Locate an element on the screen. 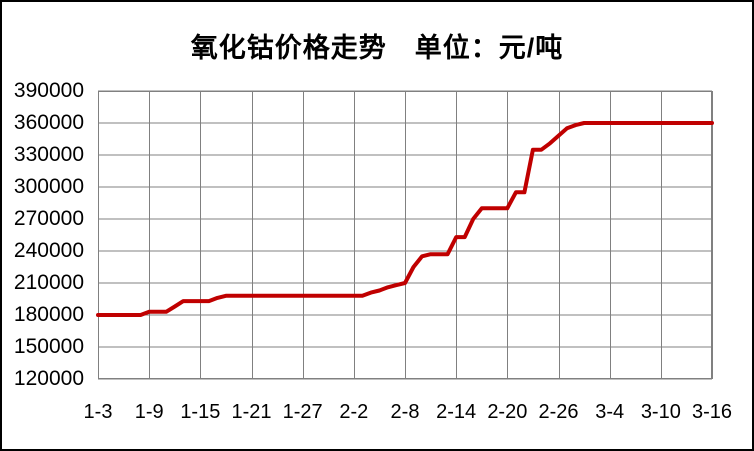  y-axis-tick-label: 330000 is located at coordinates (48, 154).